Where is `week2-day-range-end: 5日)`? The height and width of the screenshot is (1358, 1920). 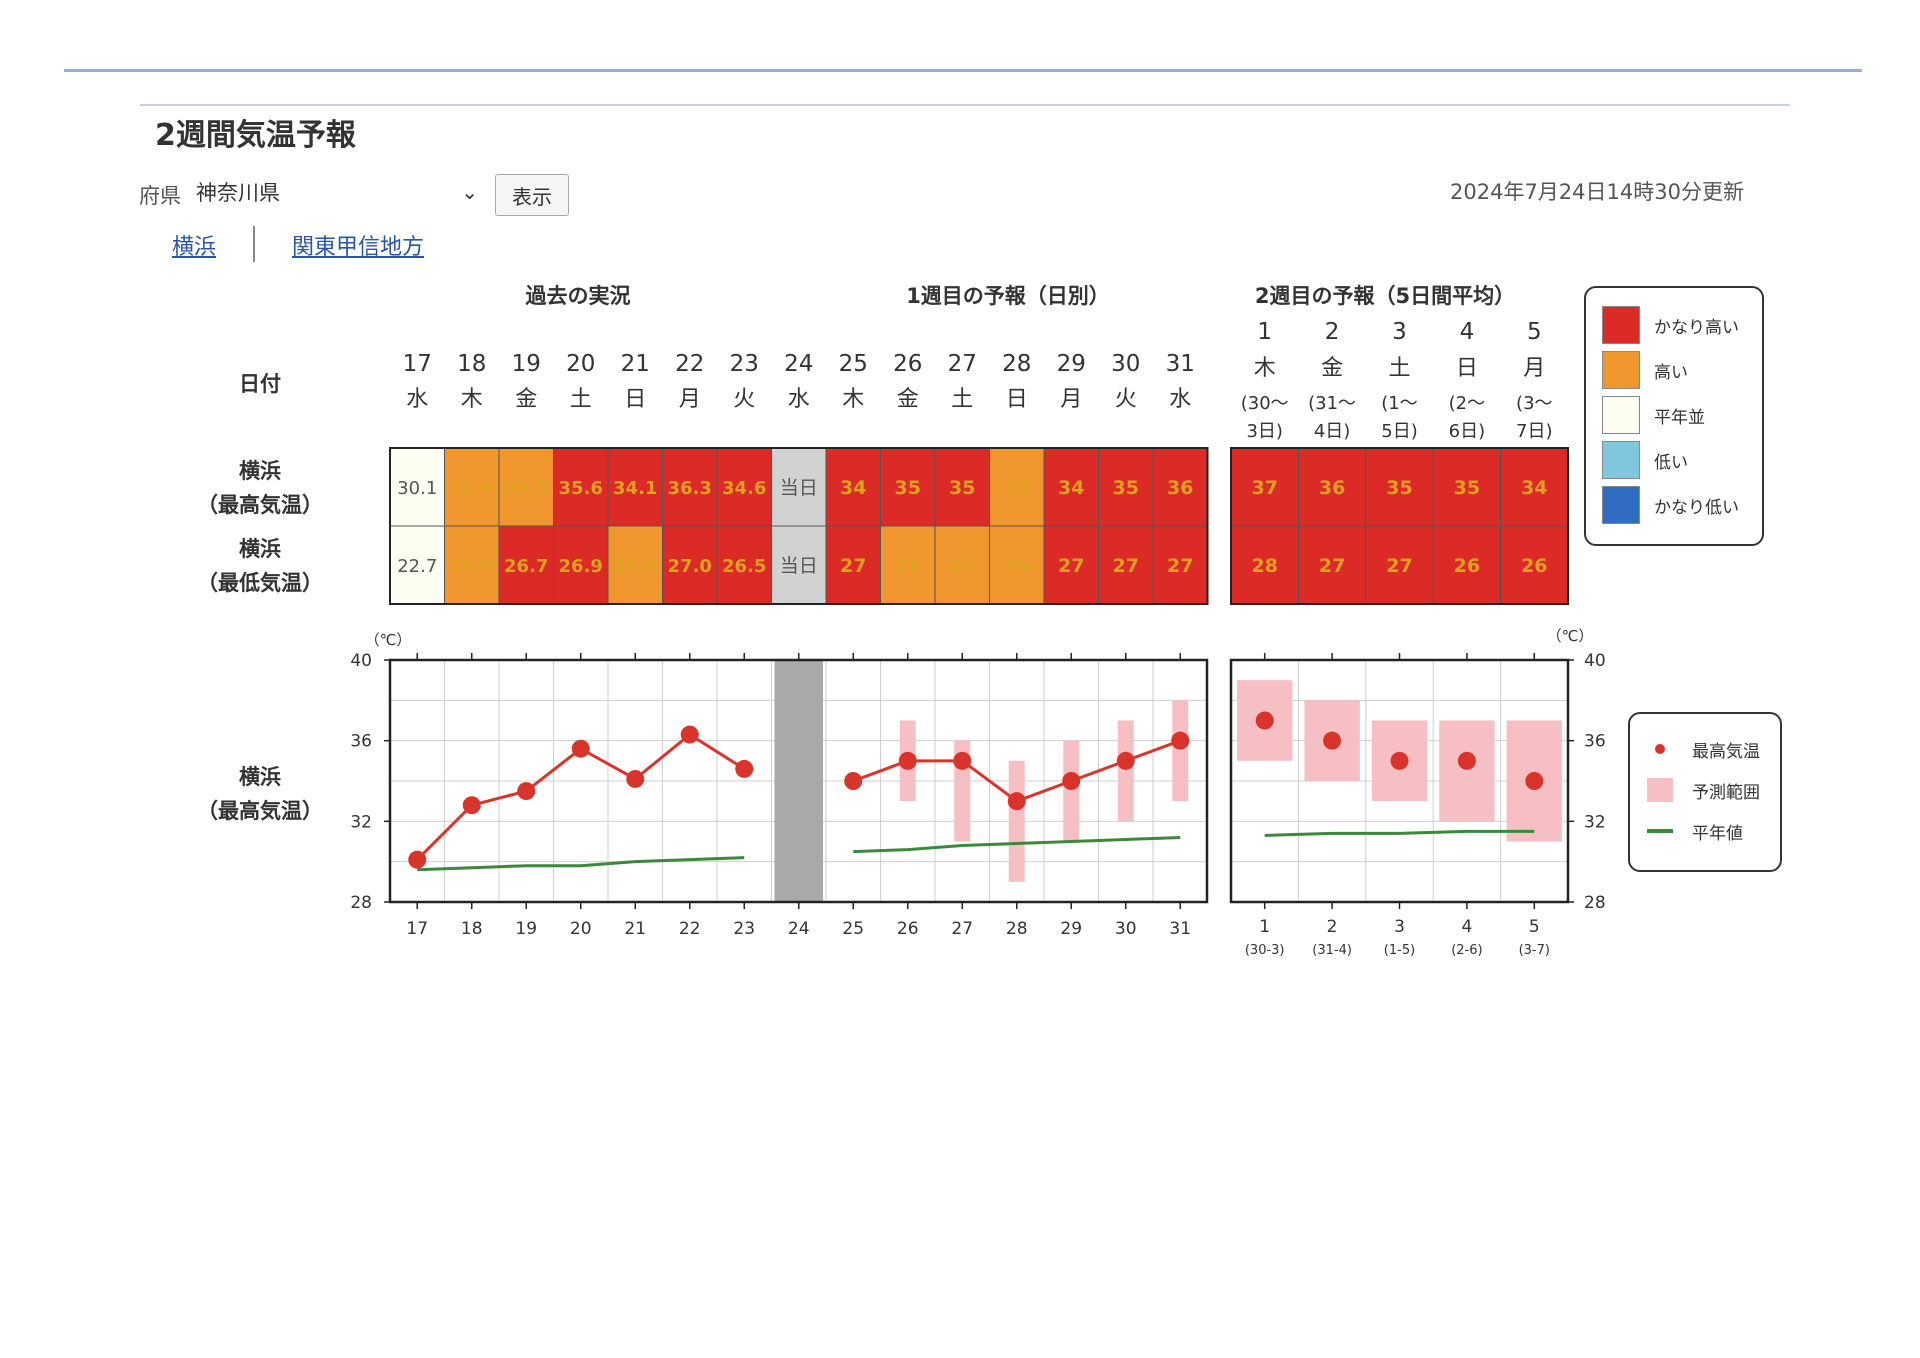
week2-day-range-end: 5日) is located at coordinates (1399, 431).